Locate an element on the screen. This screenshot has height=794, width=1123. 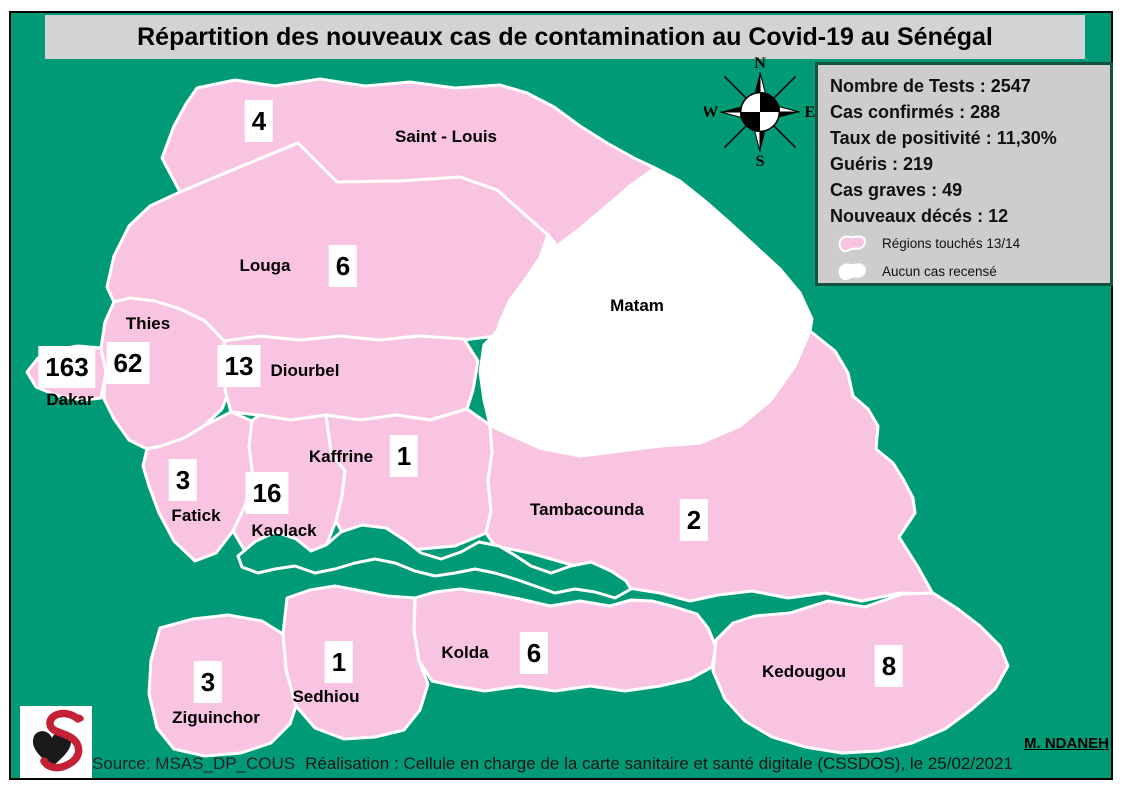
snake-logo-icon is located at coordinates (58, 740).